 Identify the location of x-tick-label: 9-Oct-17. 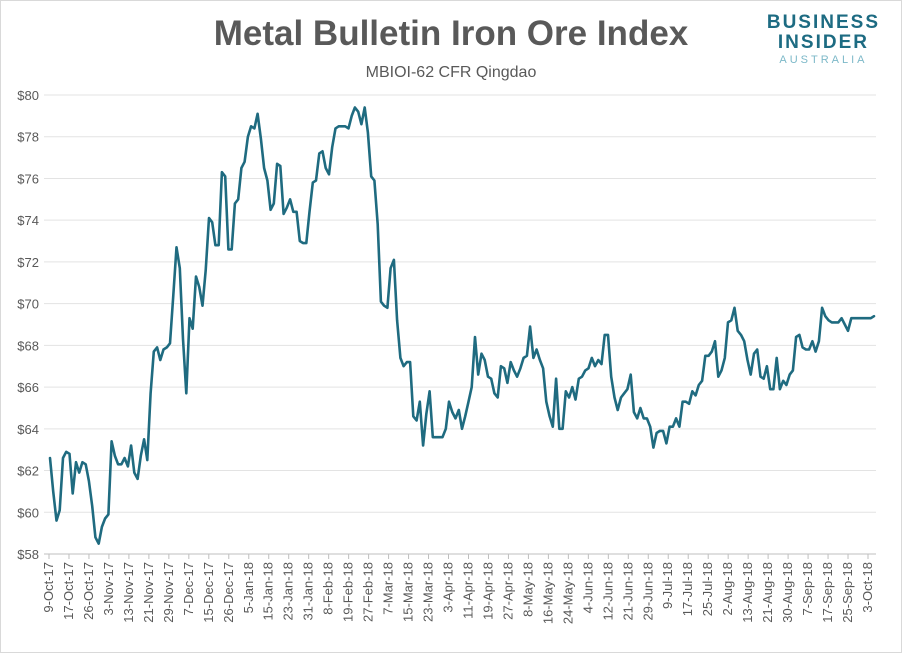
(48, 587).